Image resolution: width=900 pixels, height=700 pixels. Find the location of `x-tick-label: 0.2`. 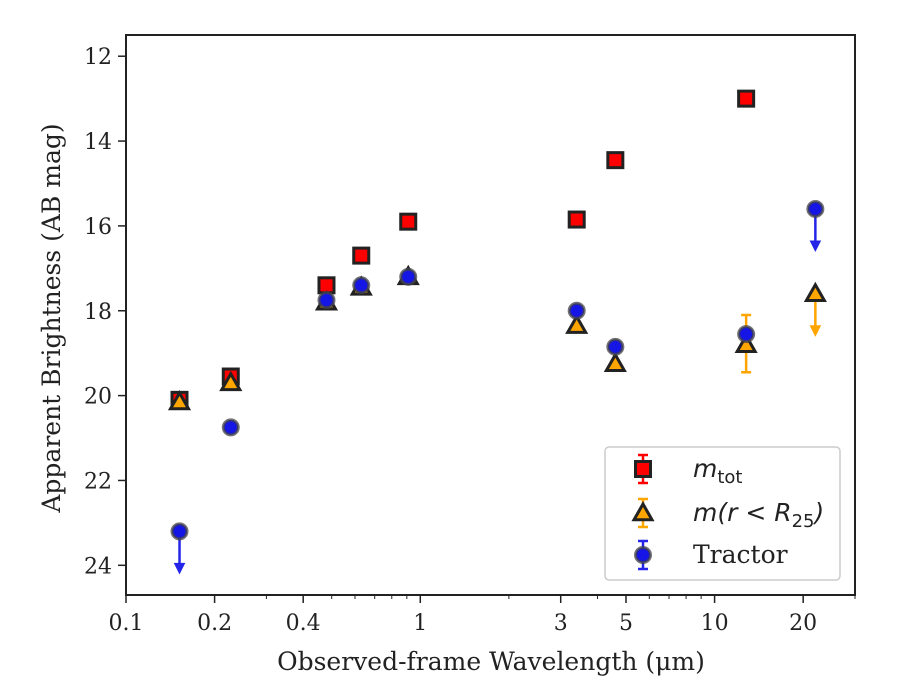

x-tick-label: 0.2 is located at coordinates (214, 623).